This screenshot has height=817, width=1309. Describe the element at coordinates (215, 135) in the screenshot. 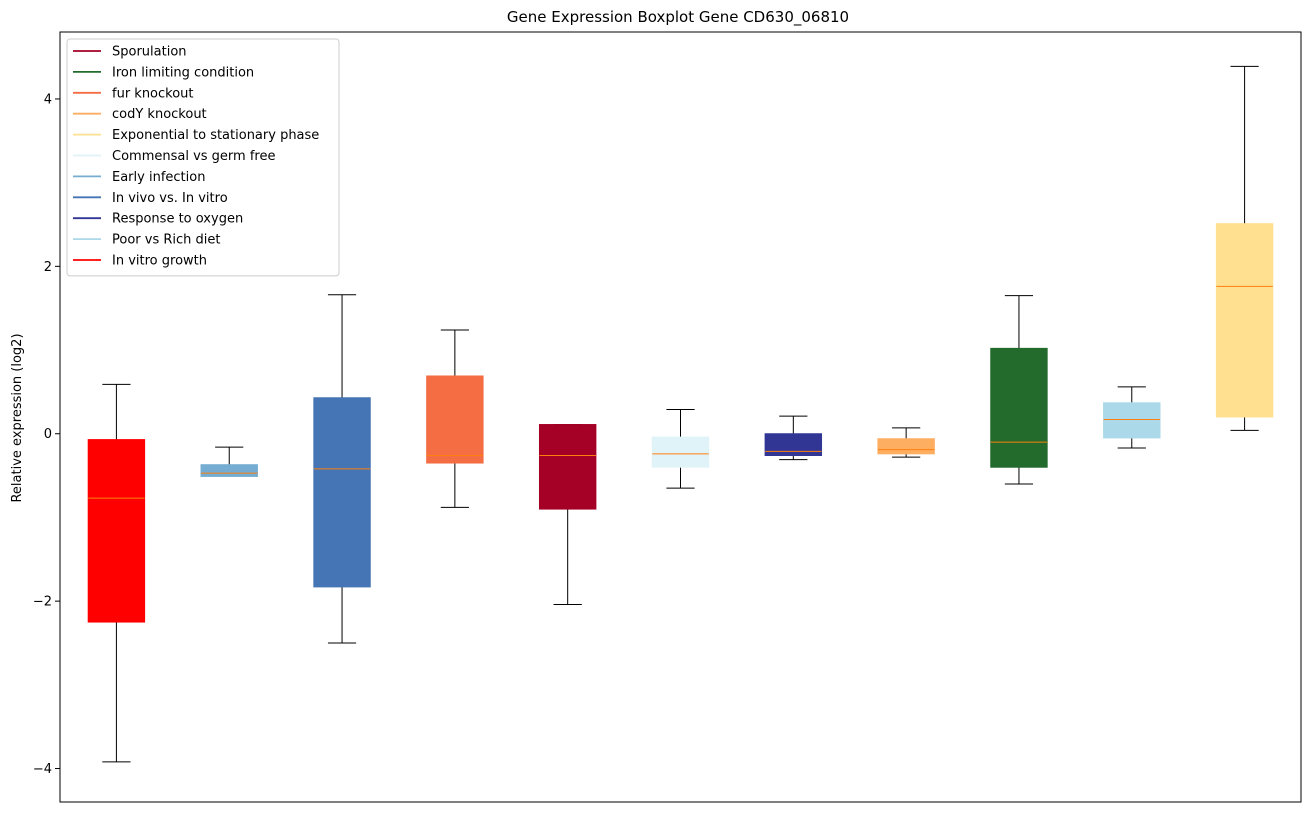

I see `legend-label: Exponential to stationary phase` at that location.